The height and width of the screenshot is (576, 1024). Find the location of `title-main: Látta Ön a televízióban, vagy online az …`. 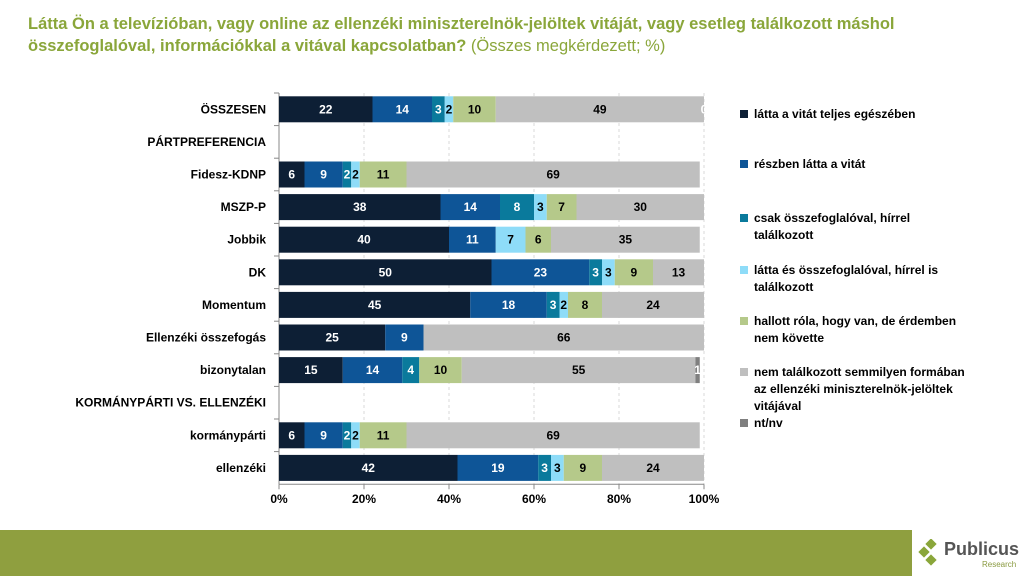

title-main: Látta Ön a televízióban, vagy online az … is located at coordinates (461, 35).